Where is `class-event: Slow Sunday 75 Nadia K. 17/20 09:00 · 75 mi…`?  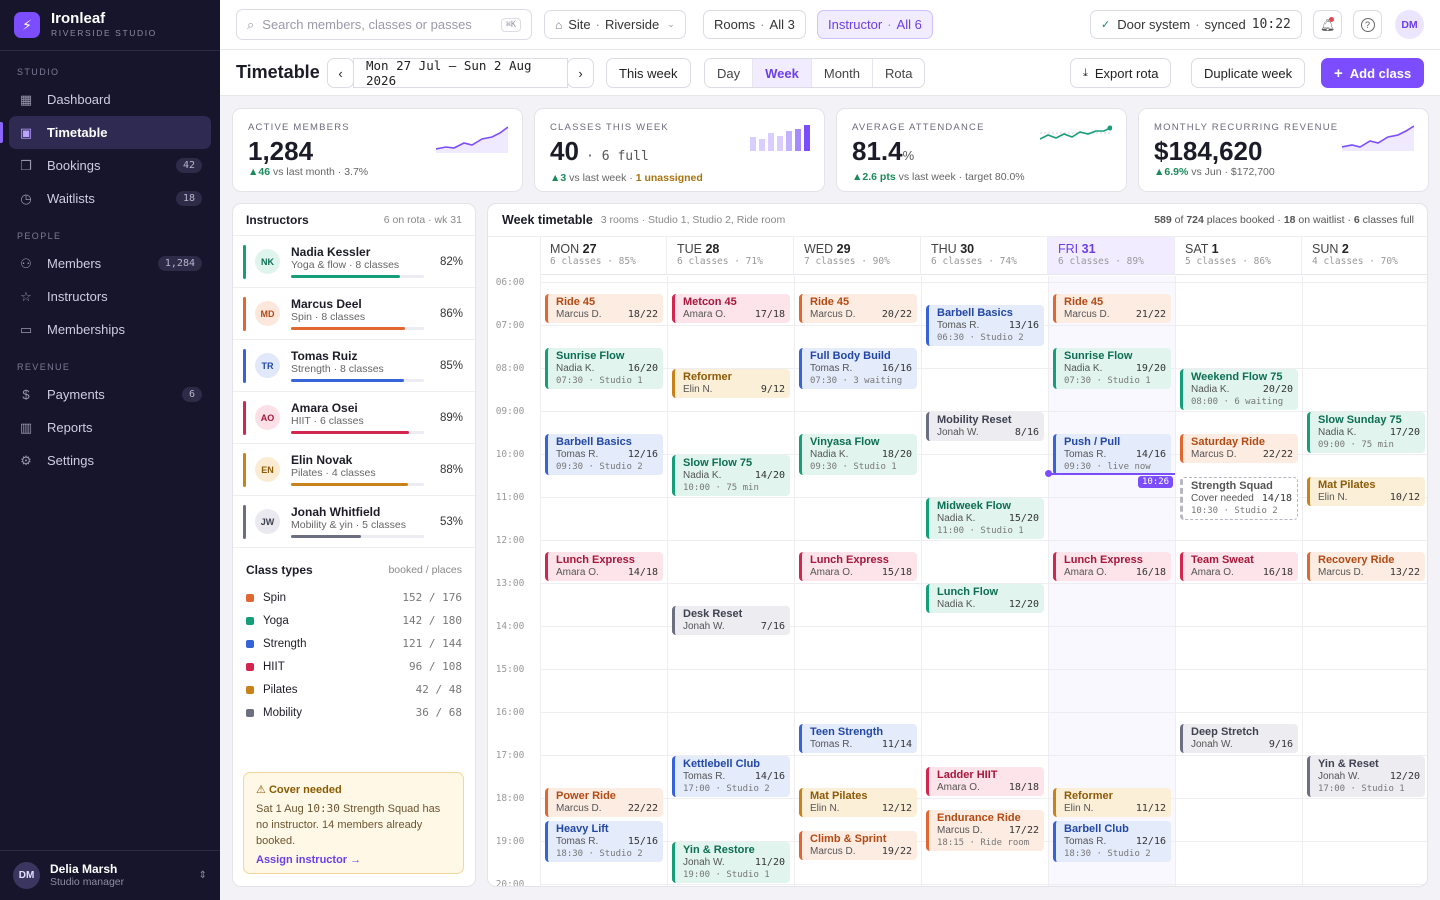
class-event: Slow Sunday 75 Nadia K. 17/20 09:00 · 75 mi… is located at coordinates (1366, 432).